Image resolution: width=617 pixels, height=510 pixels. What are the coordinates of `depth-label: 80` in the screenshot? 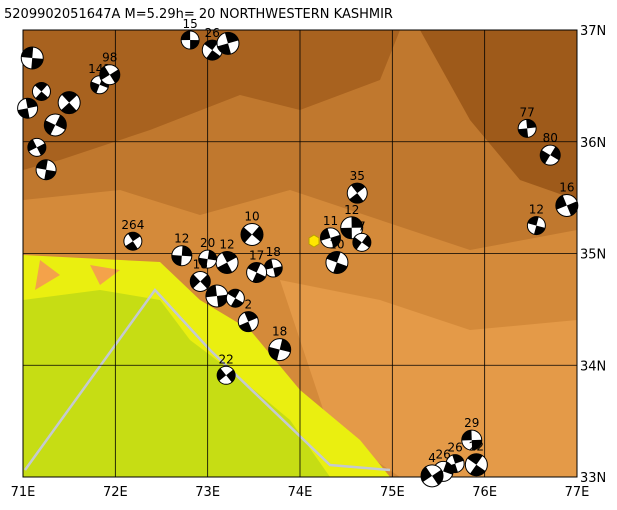 It's located at (550, 138).